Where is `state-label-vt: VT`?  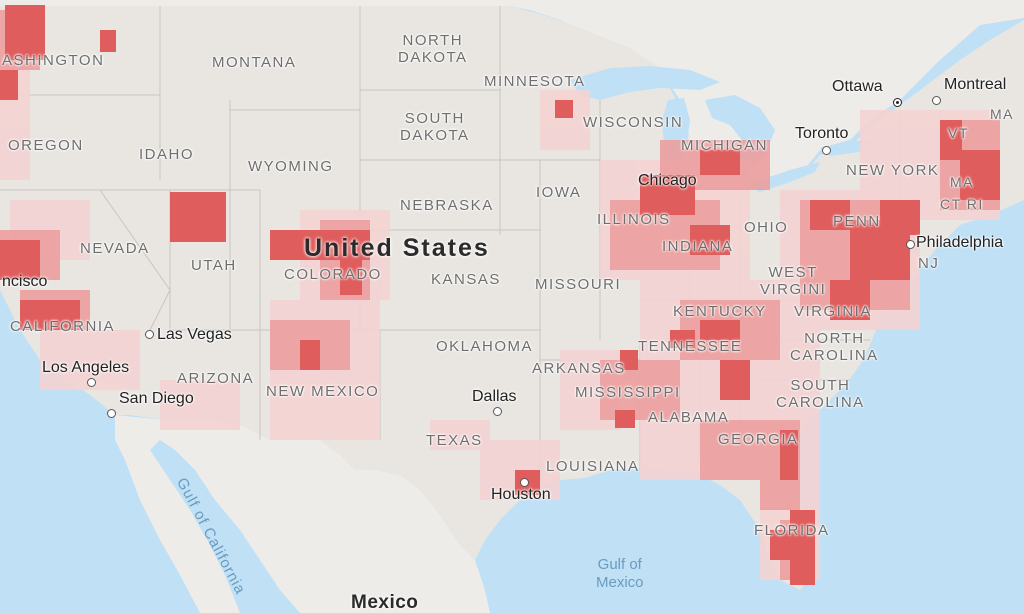 state-label-vt: VT is located at coordinates (958, 133).